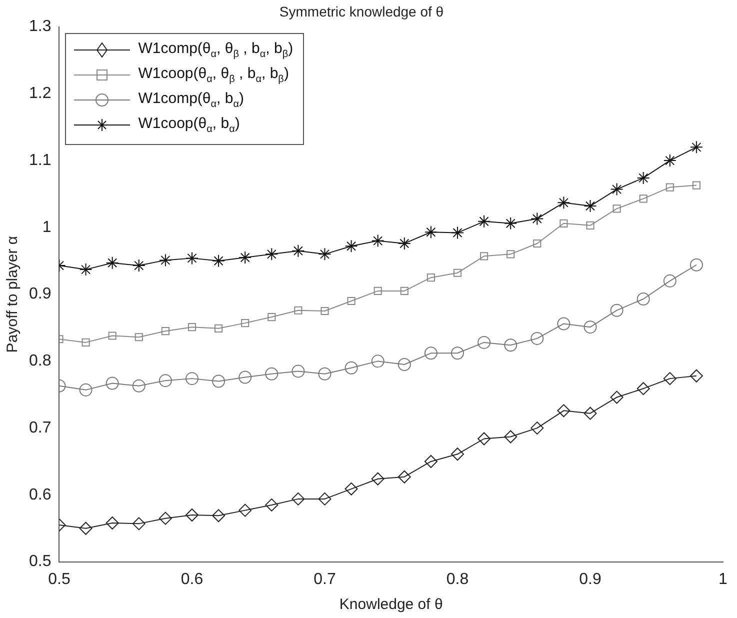  What do you see at coordinates (723, 579) in the screenshot?
I see `x-tick-label: 1` at bounding box center [723, 579].